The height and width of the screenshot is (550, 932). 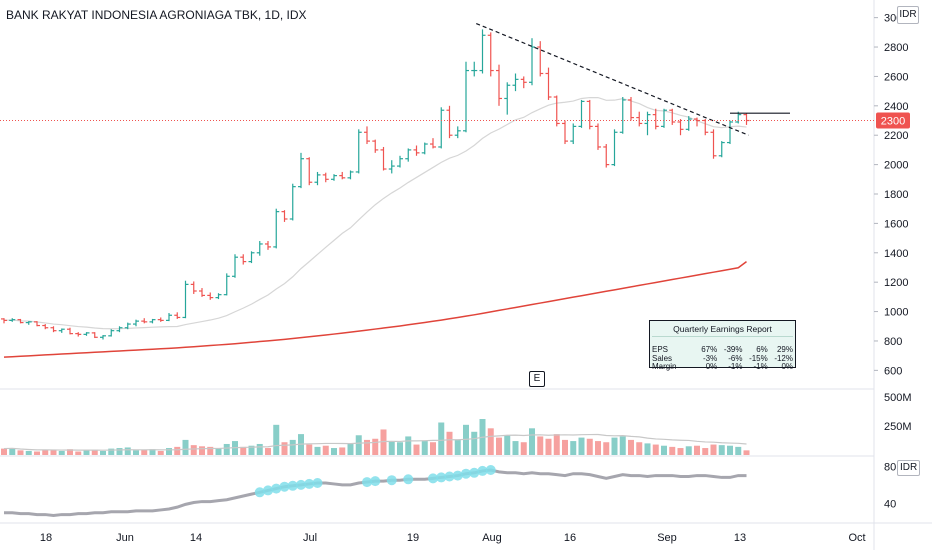 What do you see at coordinates (898, 427) in the screenshot?
I see `volume-tick-label: 250M` at bounding box center [898, 427].